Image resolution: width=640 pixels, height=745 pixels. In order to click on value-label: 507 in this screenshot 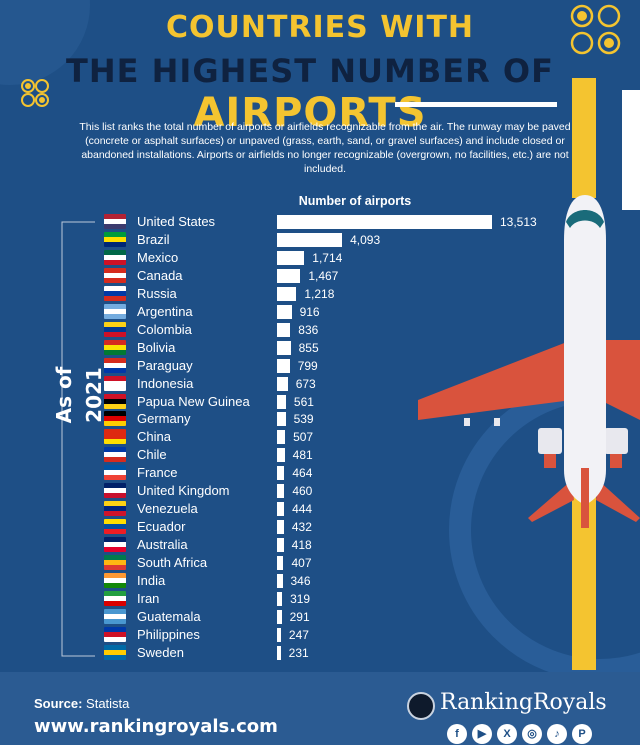, I will do `click(303, 437)`.